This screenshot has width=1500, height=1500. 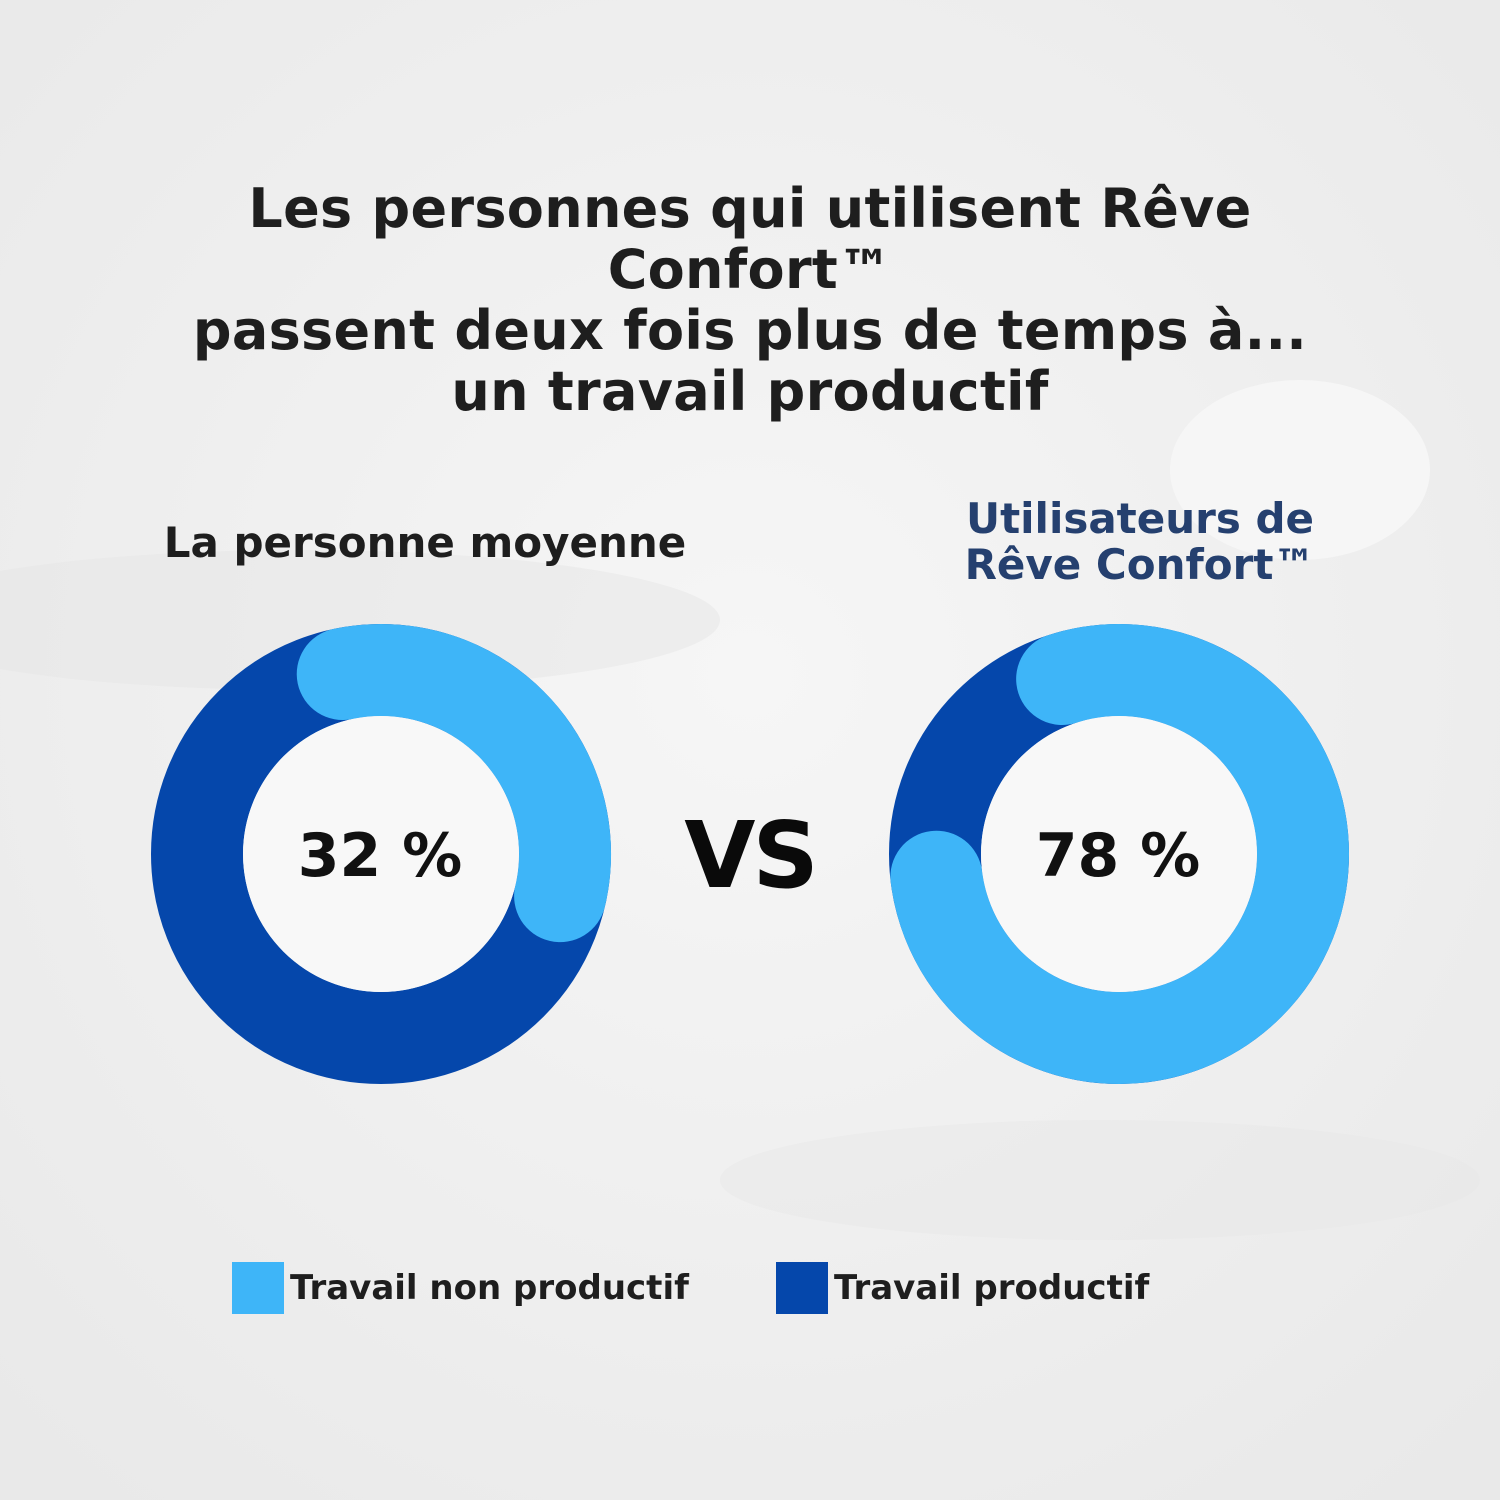 What do you see at coordinates (802, 1288) in the screenshot?
I see `legend-swatch-productive` at bounding box center [802, 1288].